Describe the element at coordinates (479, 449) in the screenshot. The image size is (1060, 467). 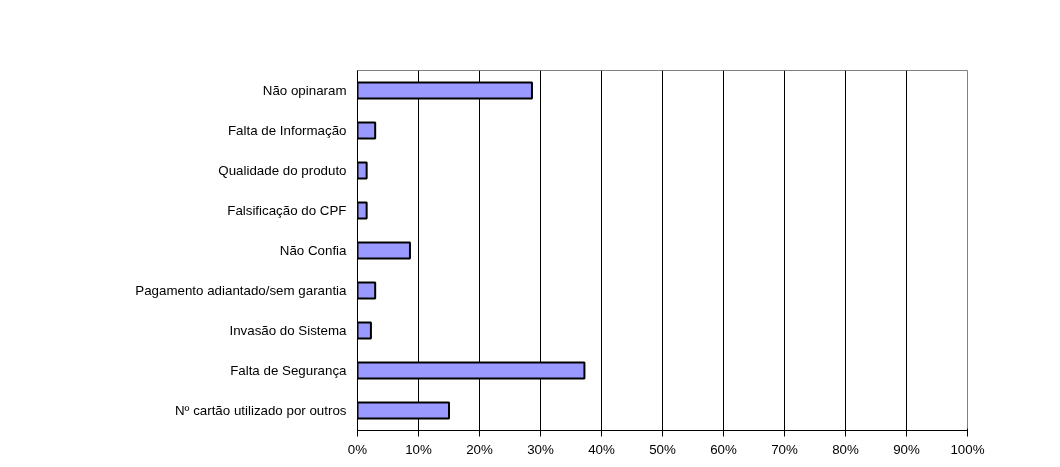
I see `x-tick-label: 20%` at that location.